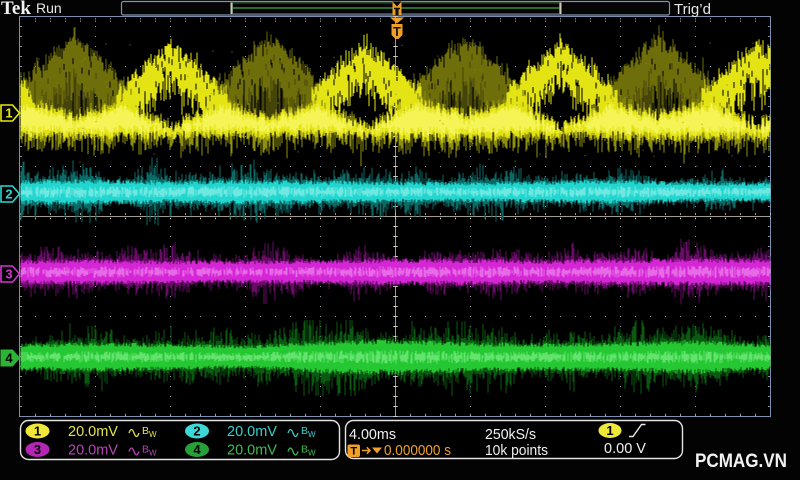 Image resolution: width=800 pixels, height=480 pixels. What do you see at coordinates (372, 434) in the screenshot?
I see `svg-text: 4.00ms` at bounding box center [372, 434].